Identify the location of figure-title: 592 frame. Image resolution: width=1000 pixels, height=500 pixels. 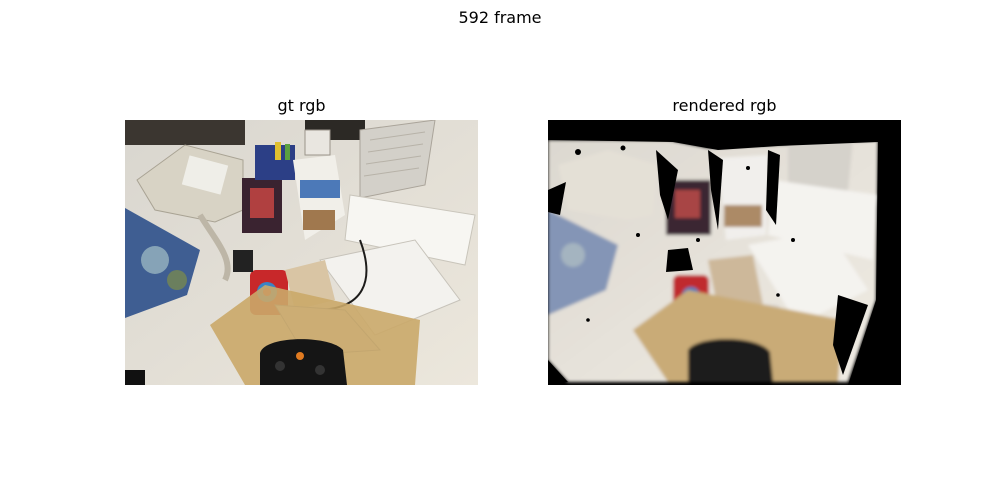
(500, 17).